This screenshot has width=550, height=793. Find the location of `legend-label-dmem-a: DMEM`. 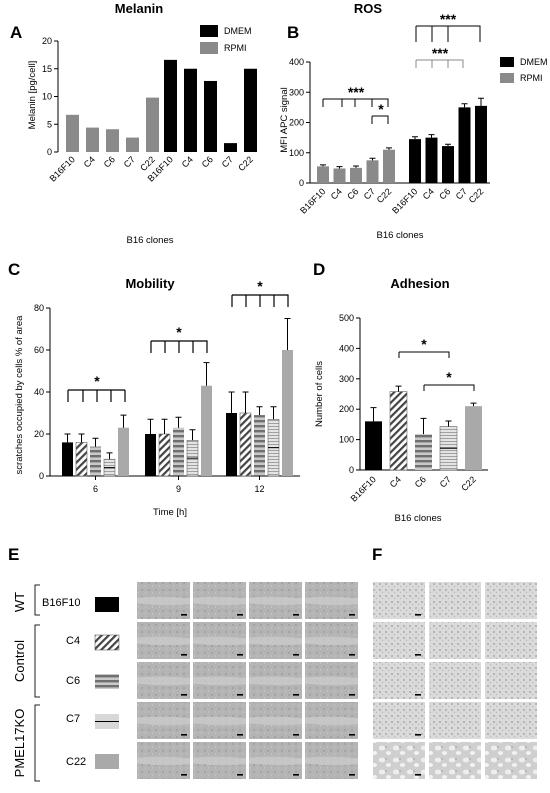

legend-label-dmem-a: DMEM is located at coordinates (238, 31).